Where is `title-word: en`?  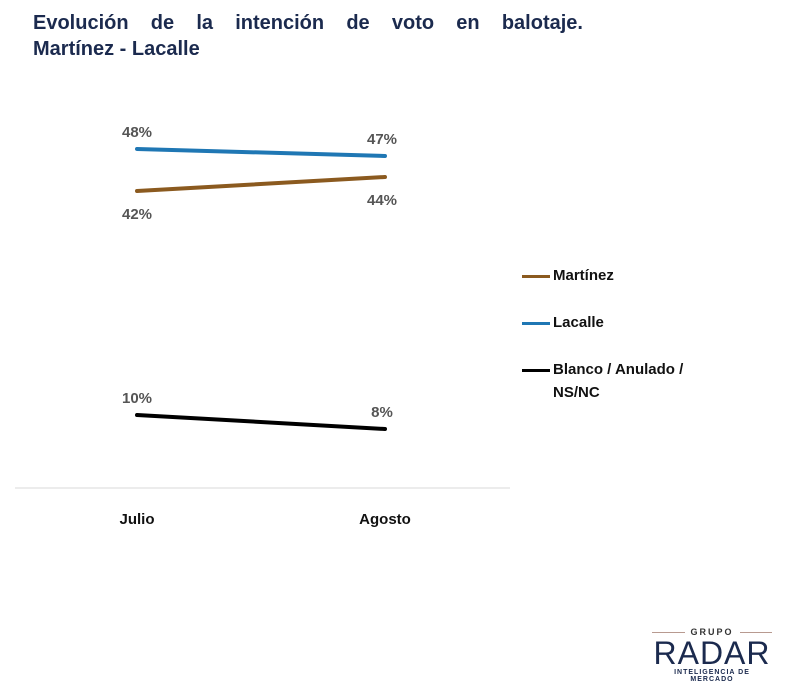
title-word: en is located at coordinates (468, 23).